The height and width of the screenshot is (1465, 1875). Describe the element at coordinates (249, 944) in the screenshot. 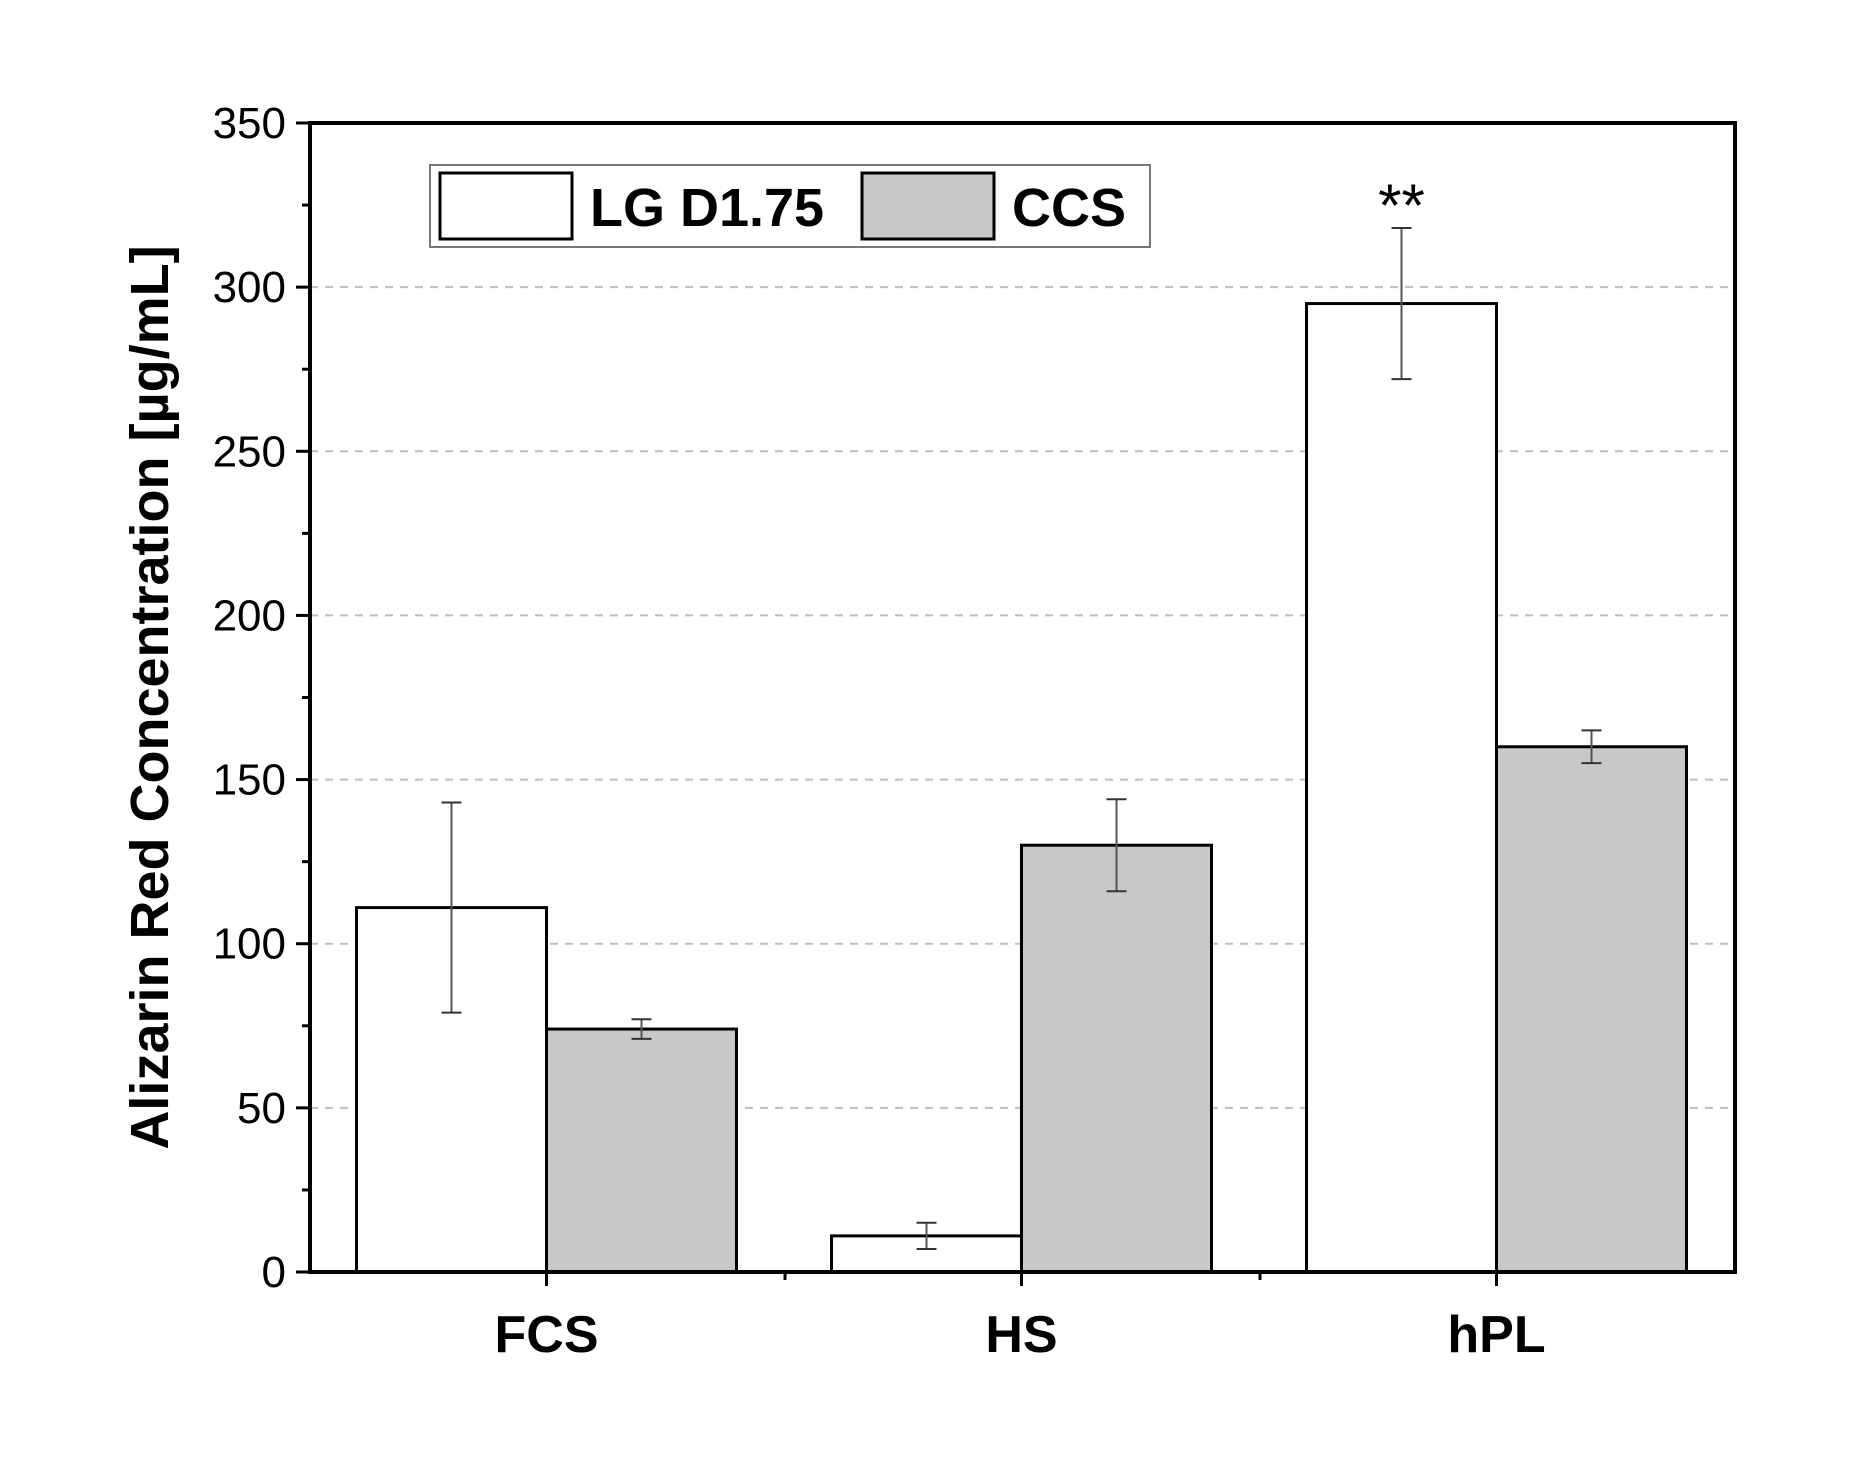

I see `y-tick-label: 100` at that location.